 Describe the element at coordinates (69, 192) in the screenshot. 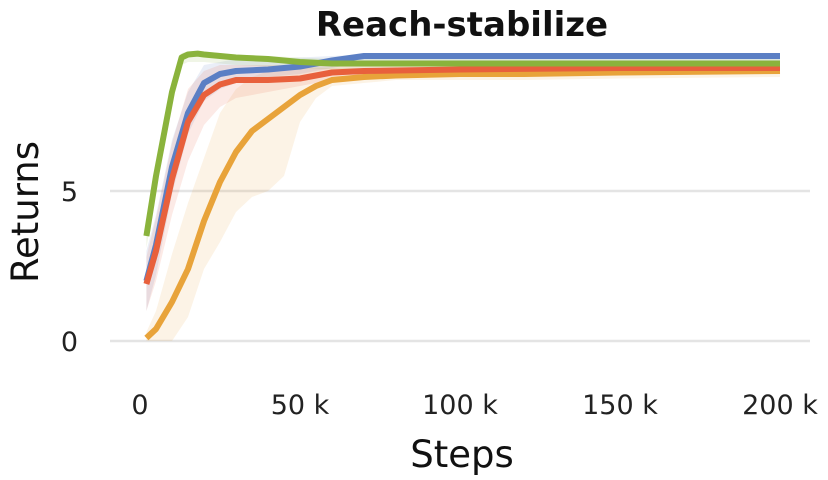

I see `y-tick-label: 5` at that location.